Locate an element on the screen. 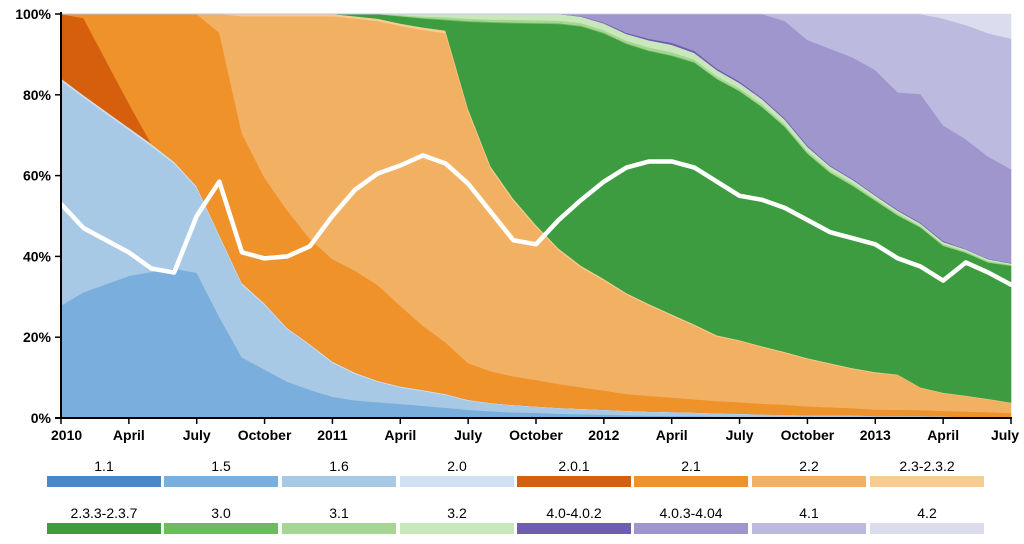  legend-label: 2.2 is located at coordinates (809, 466).